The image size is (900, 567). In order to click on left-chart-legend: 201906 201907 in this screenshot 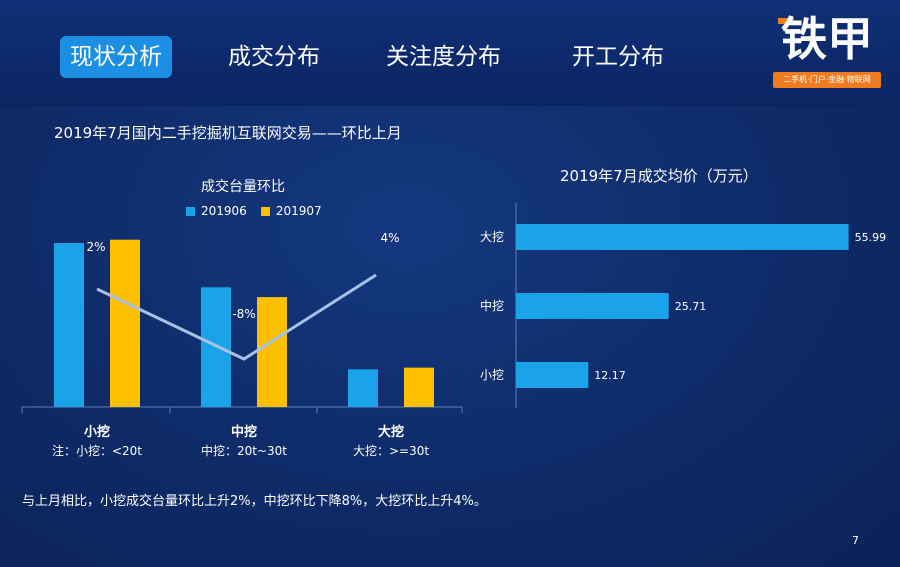, I will do `click(254, 211)`.